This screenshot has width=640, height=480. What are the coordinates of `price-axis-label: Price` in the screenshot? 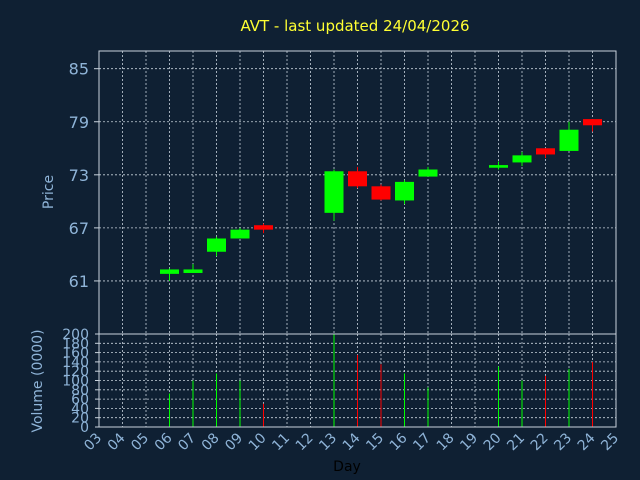 It's located at (49, 192).